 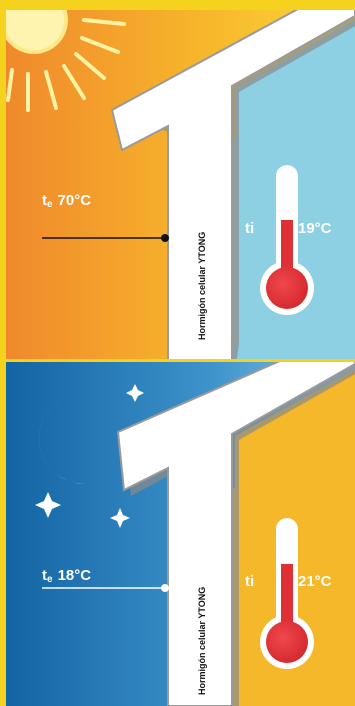 I want to click on night-attic, so click(x=295, y=429).